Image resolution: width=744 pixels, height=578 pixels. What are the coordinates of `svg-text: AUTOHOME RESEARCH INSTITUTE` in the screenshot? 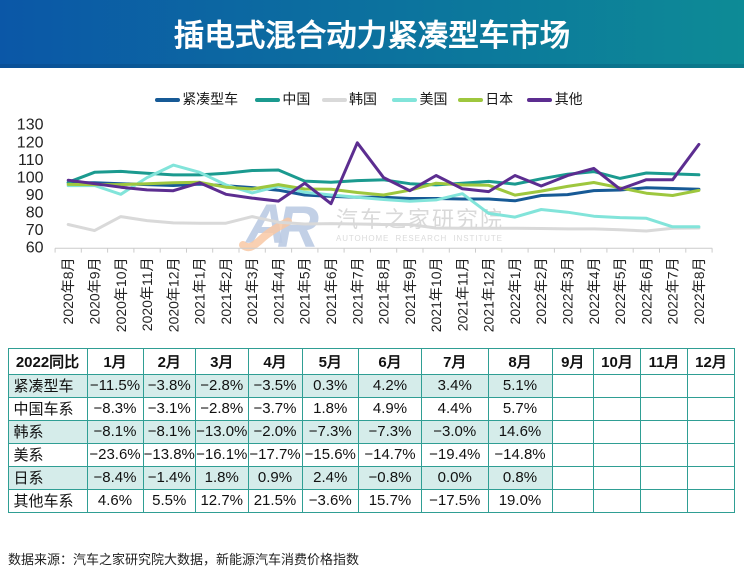 It's located at (419, 238).